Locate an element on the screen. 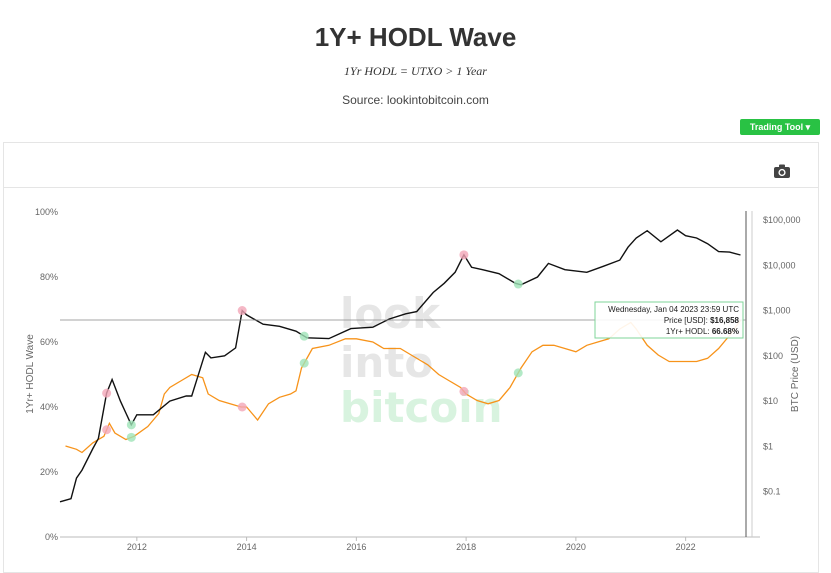  left-axis-ticks: 0% 20% 40% 60% 80% 100% is located at coordinates (46, 374).